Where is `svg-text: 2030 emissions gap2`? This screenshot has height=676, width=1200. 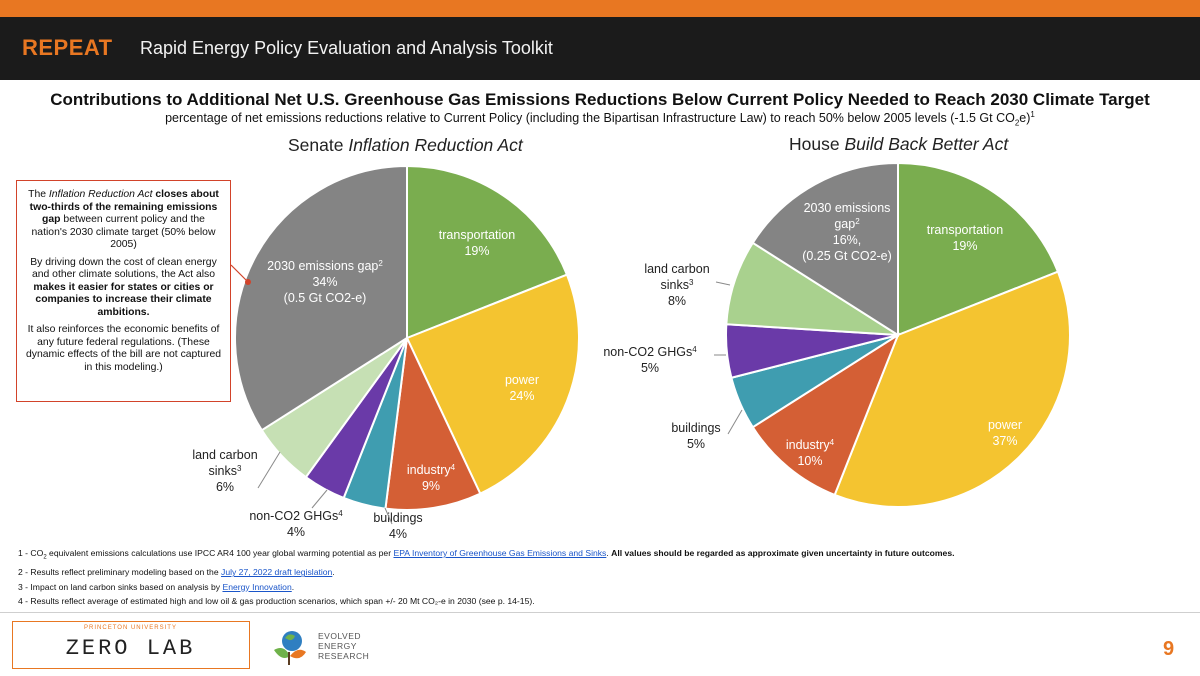 svg-text: 2030 emissions gap2 is located at coordinates (325, 266).